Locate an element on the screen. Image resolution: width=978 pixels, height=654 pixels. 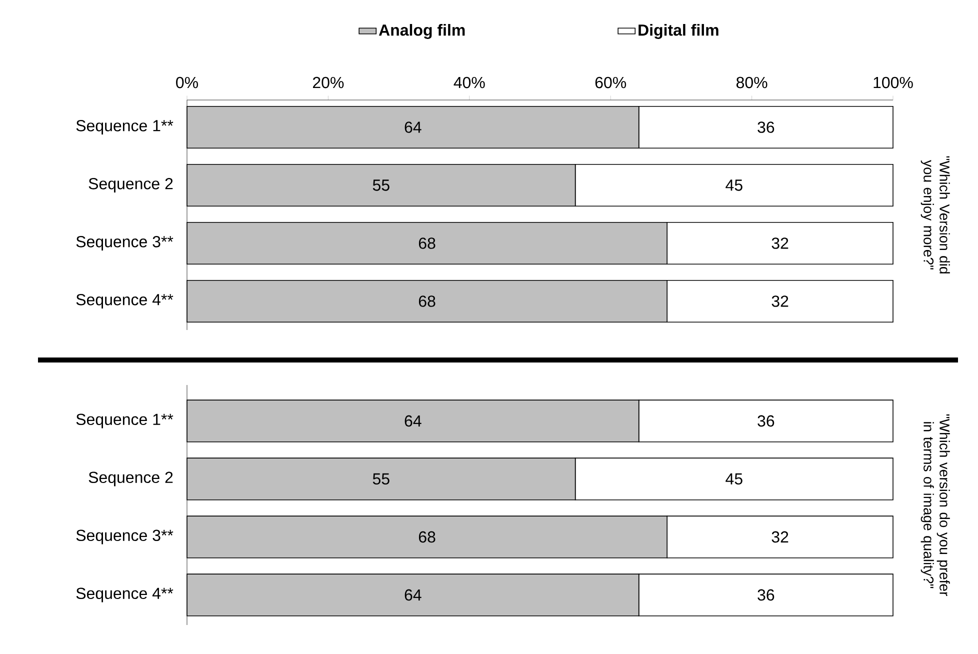
x-tick-label: 60% is located at coordinates (610, 82).